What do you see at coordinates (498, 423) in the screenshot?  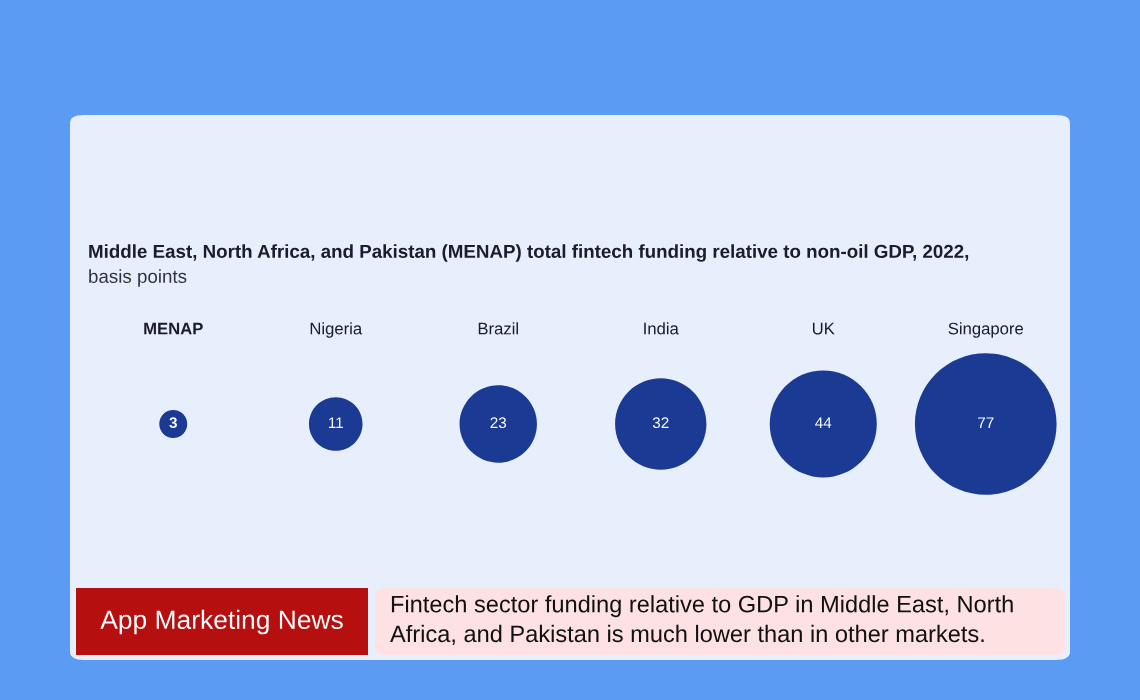 I see `data-label: 23` at bounding box center [498, 423].